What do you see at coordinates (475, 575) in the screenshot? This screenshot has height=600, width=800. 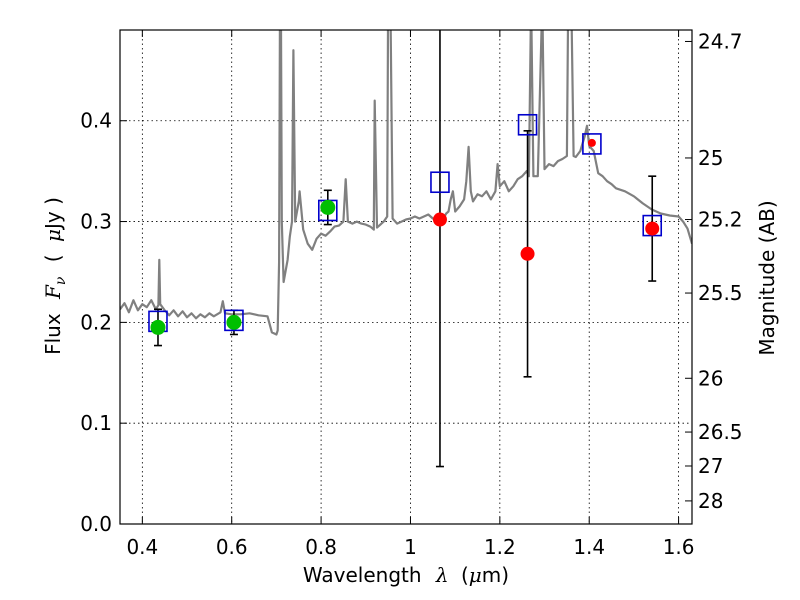 I see `x-axis-label-unit-symbol: μ` at bounding box center [475, 575].